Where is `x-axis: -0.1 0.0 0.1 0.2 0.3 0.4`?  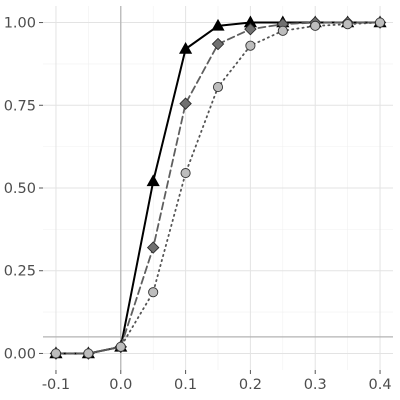
x-axis: -0.1 0.0 0.1 0.2 0.3 0.4 is located at coordinates (217, 381).